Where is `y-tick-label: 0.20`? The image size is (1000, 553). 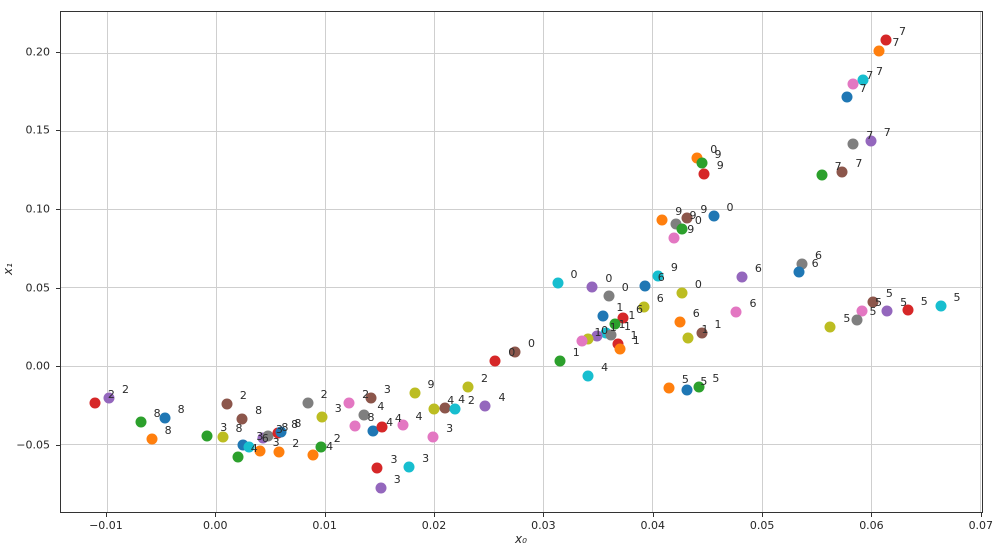
y-tick-label: 0.20 is located at coordinates (38, 52).